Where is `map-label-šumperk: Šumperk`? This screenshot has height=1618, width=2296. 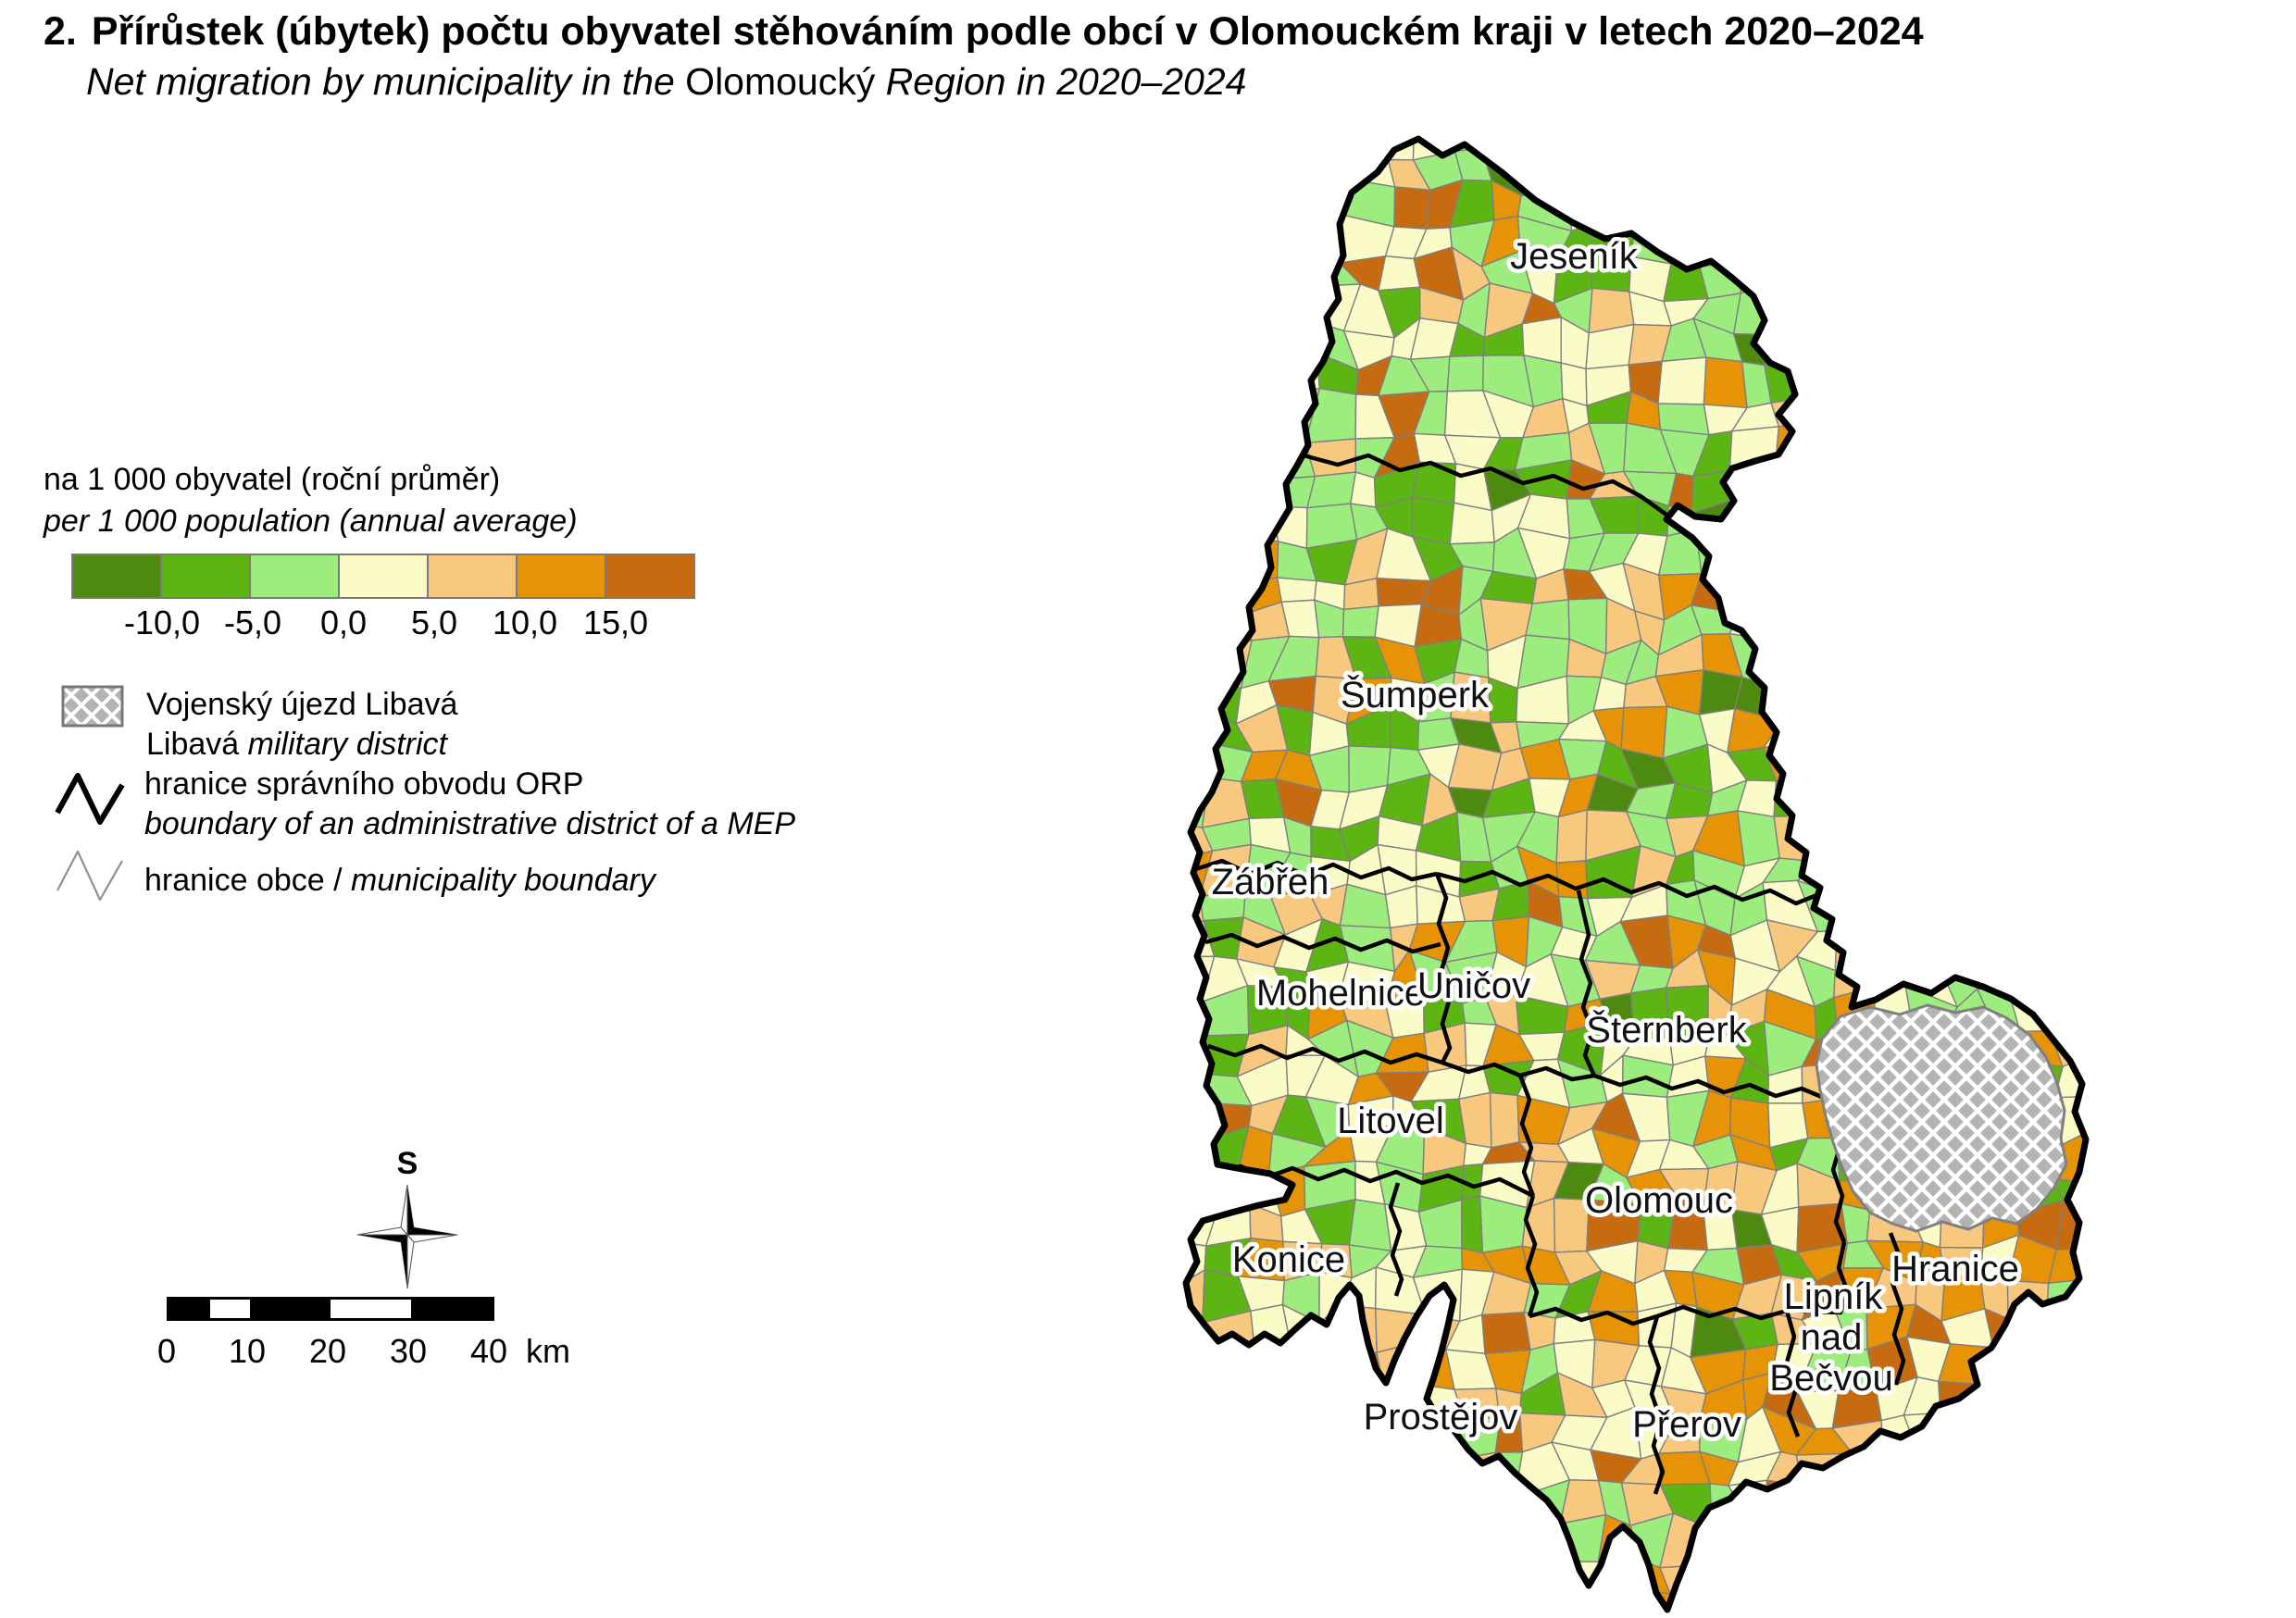 map-label-šumperk: Šumperk is located at coordinates (1415, 695).